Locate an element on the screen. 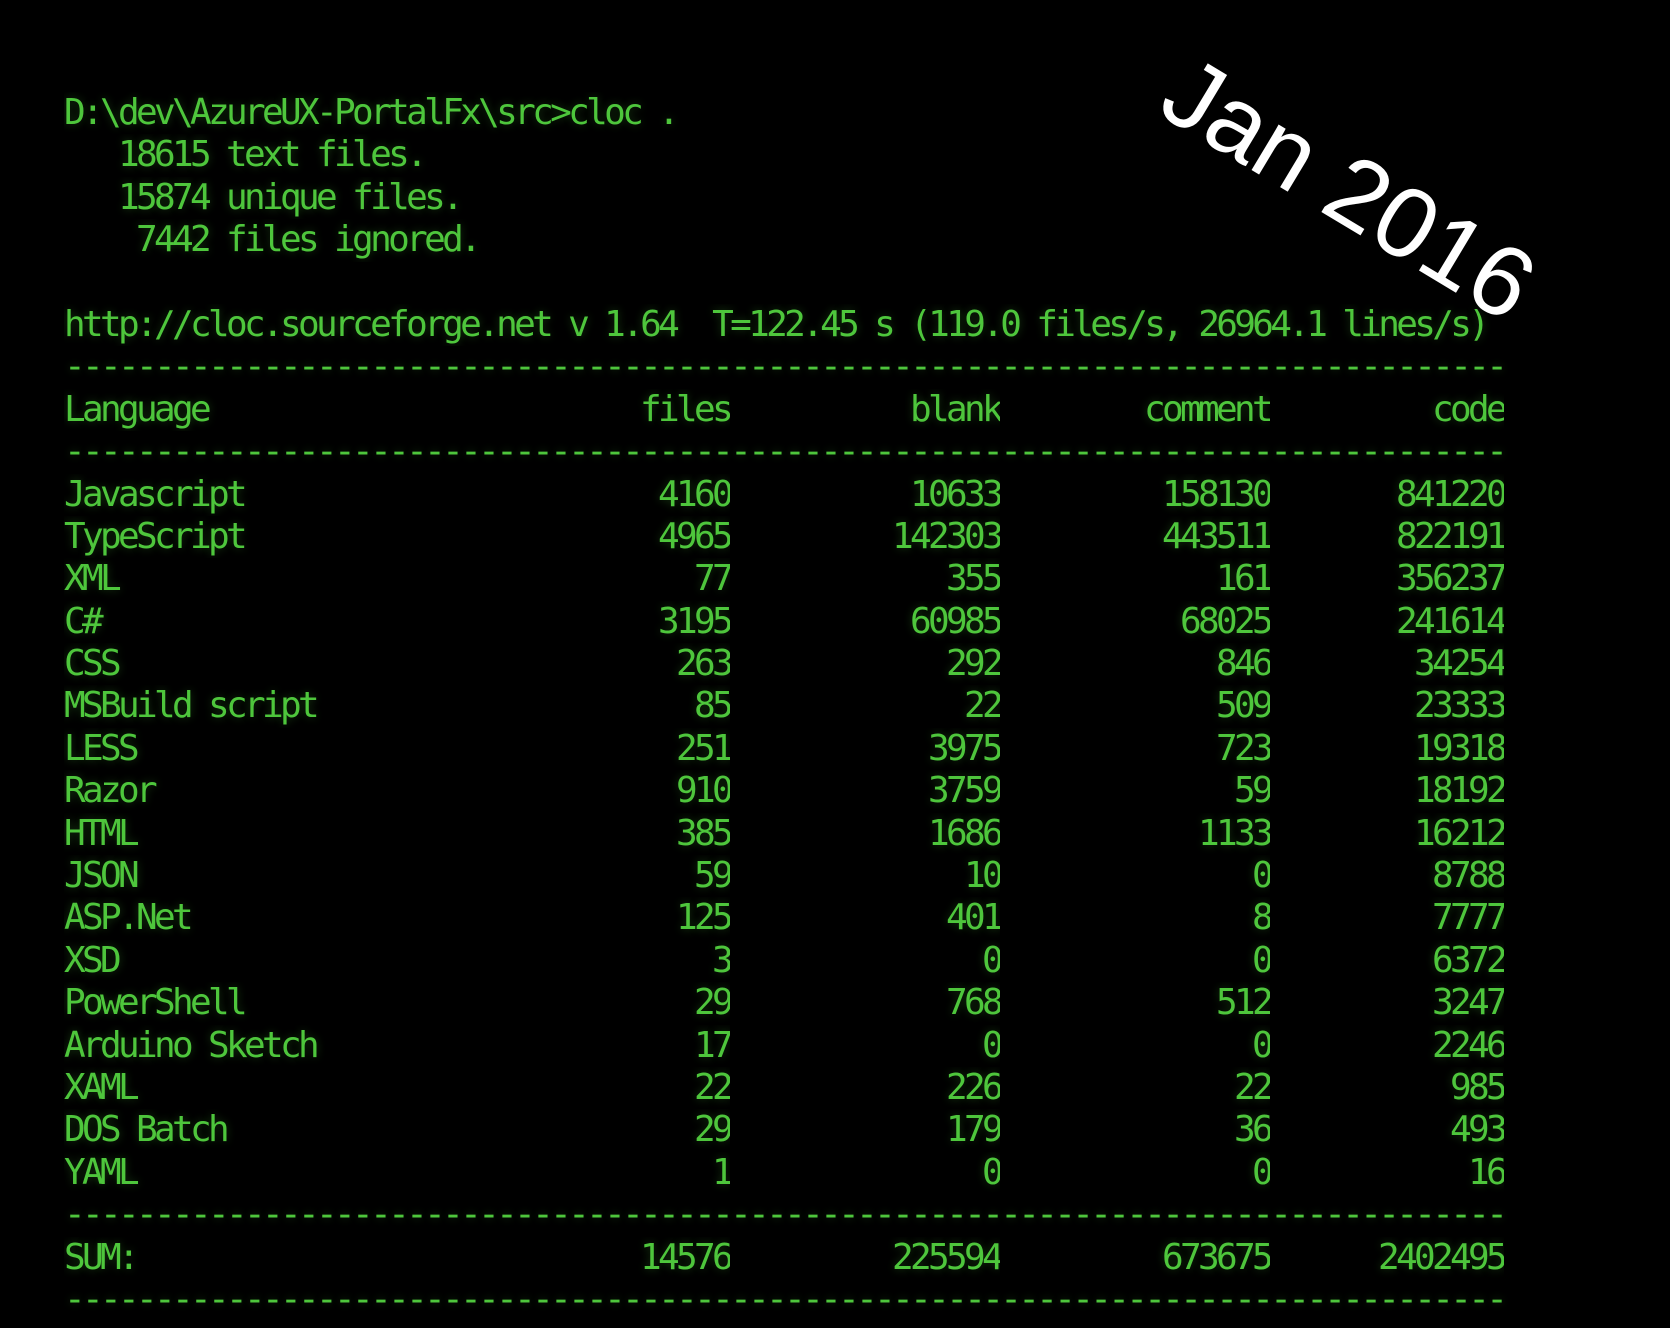  code-cell: 19318 is located at coordinates (1458, 748).